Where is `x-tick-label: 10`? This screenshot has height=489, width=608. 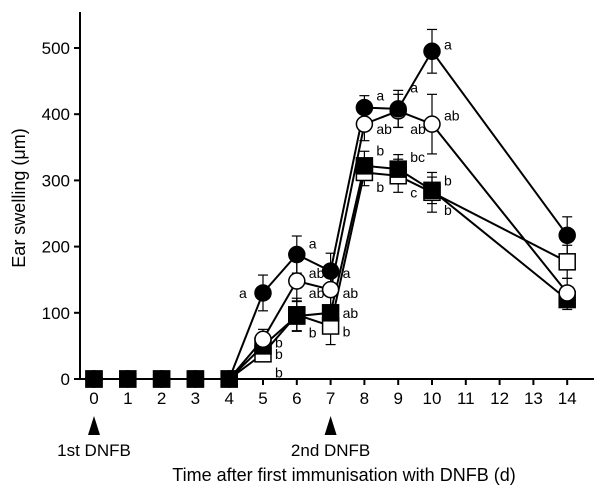
x-tick-label: 10 is located at coordinates (432, 398).